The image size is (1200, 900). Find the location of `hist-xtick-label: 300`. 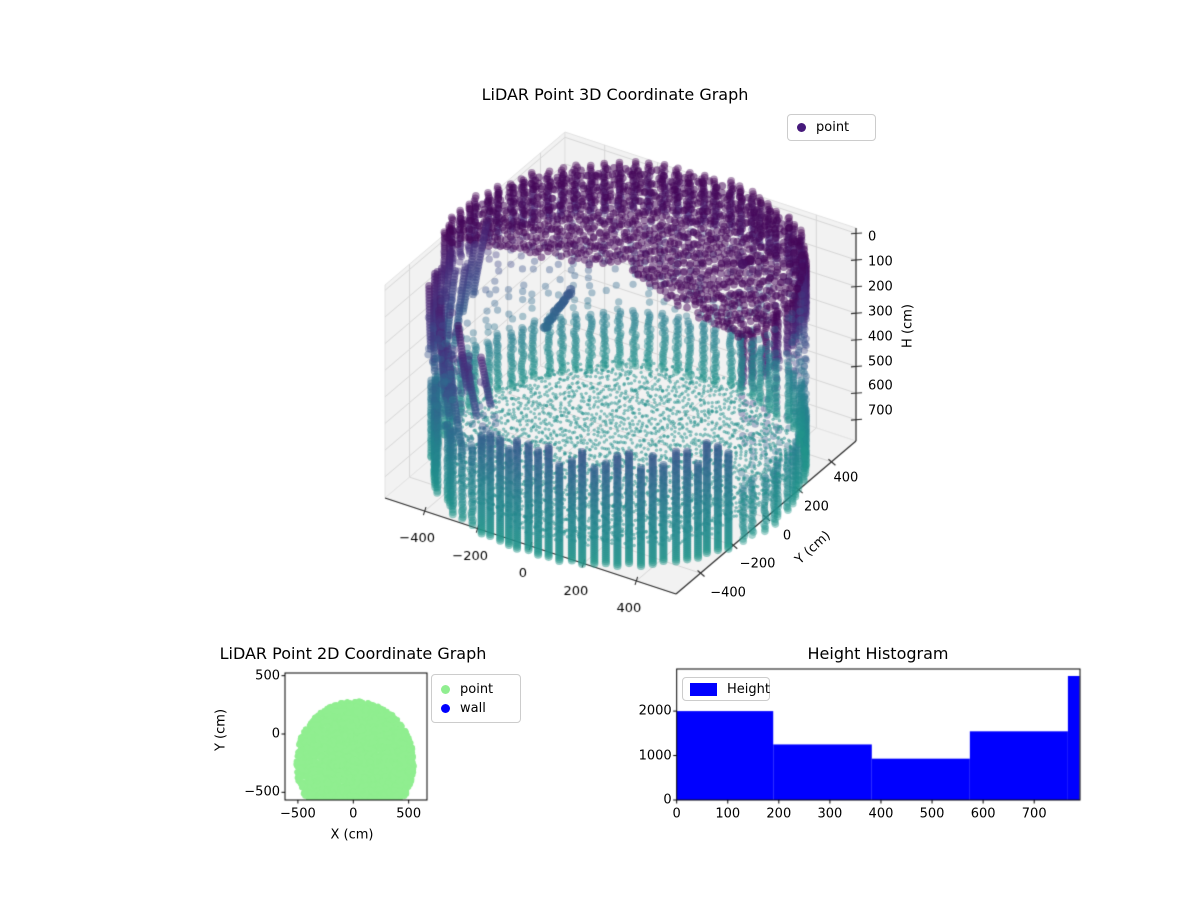

hist-xtick-label: 300 is located at coordinates (830, 814).